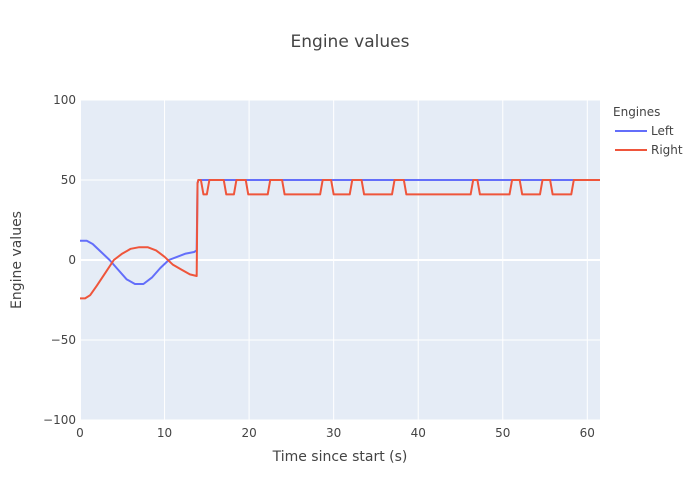 The image size is (700, 504). What do you see at coordinates (17, 260) in the screenshot?
I see `y-axis-title: Engine values` at bounding box center [17, 260].